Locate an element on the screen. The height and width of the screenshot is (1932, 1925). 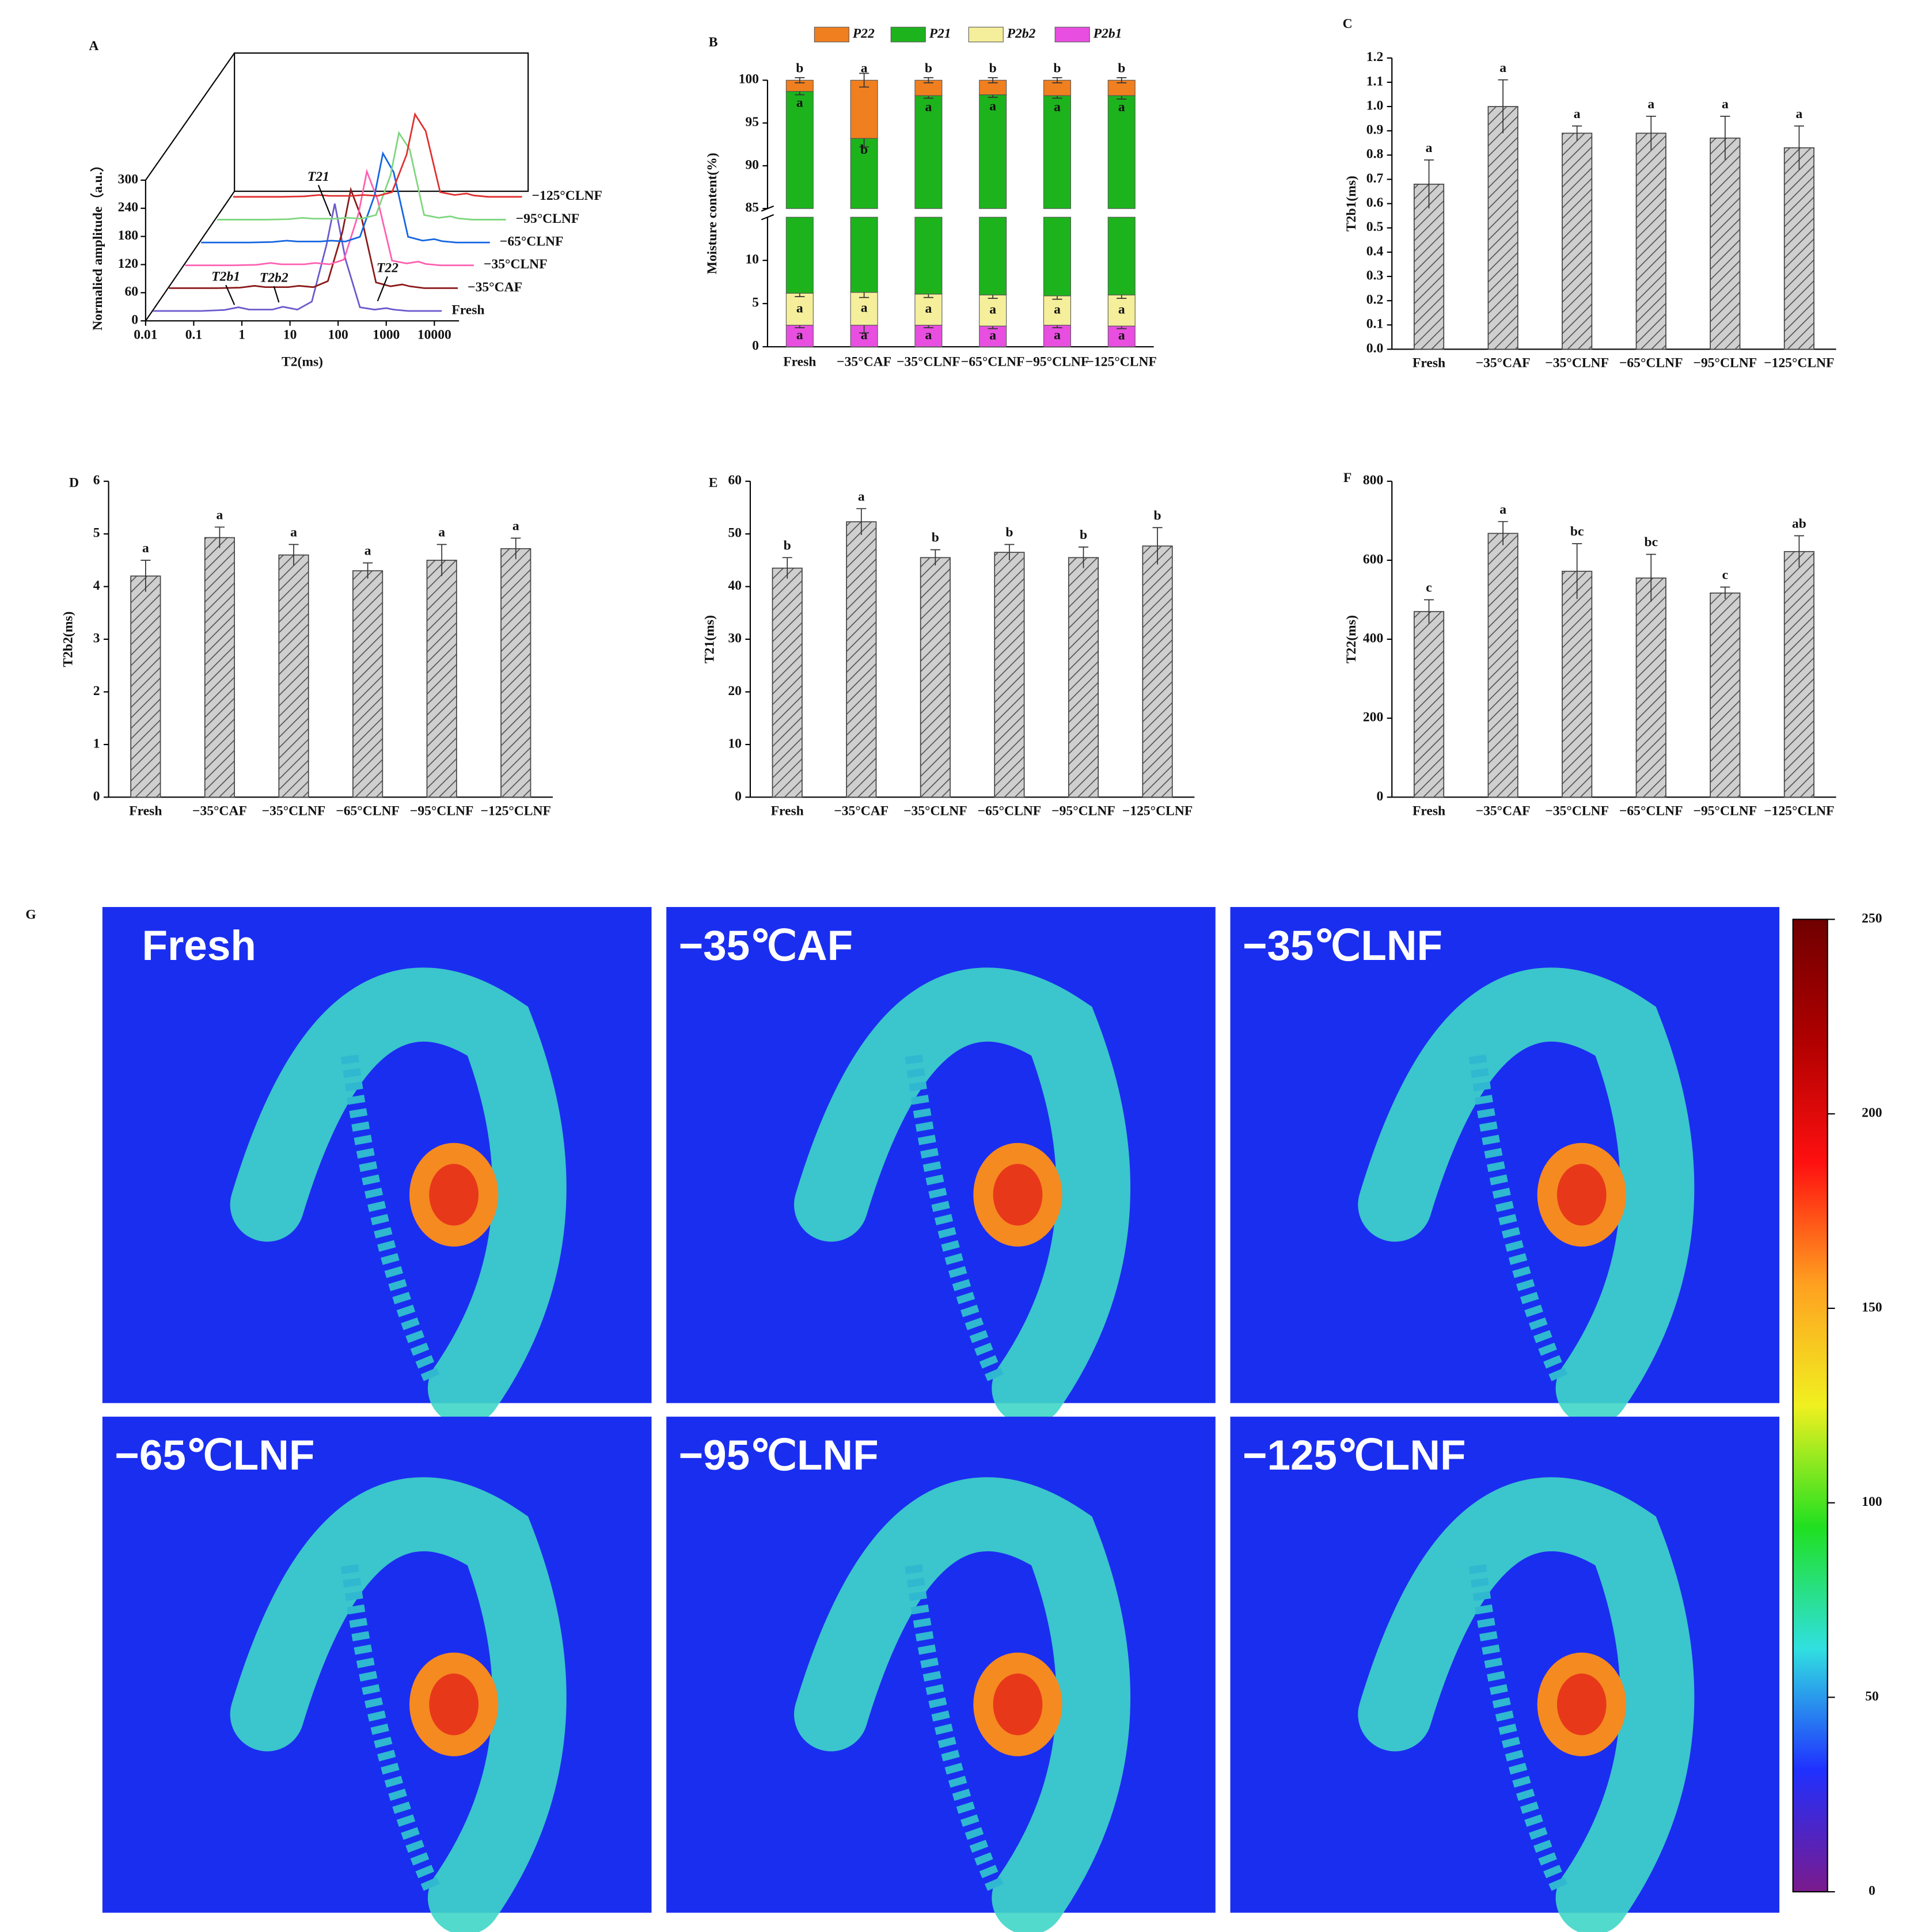
legend-label: P2b2 is located at coordinates (1021, 33).